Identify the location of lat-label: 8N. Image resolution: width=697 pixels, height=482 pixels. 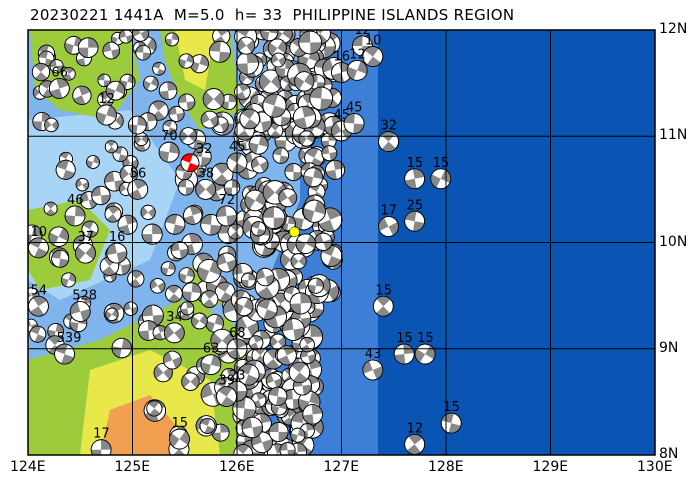
(669, 454).